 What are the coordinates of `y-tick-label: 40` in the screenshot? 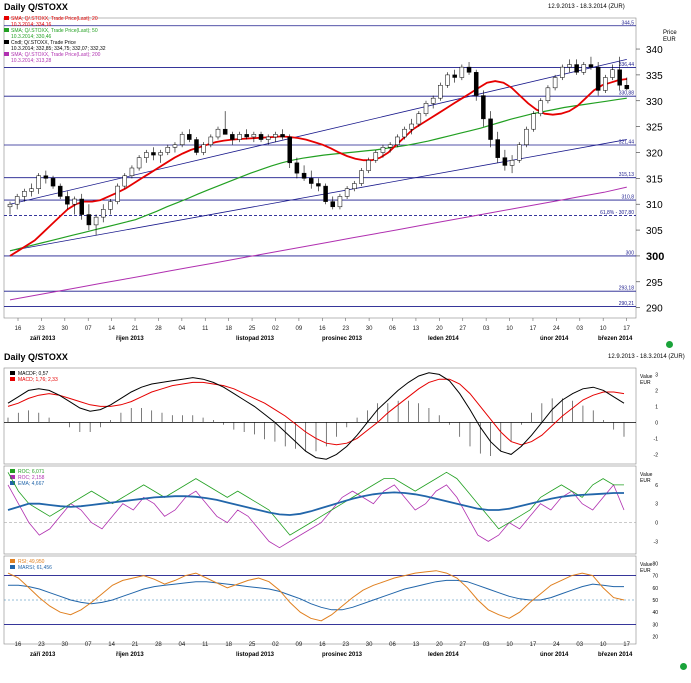 It's located at (655, 613).